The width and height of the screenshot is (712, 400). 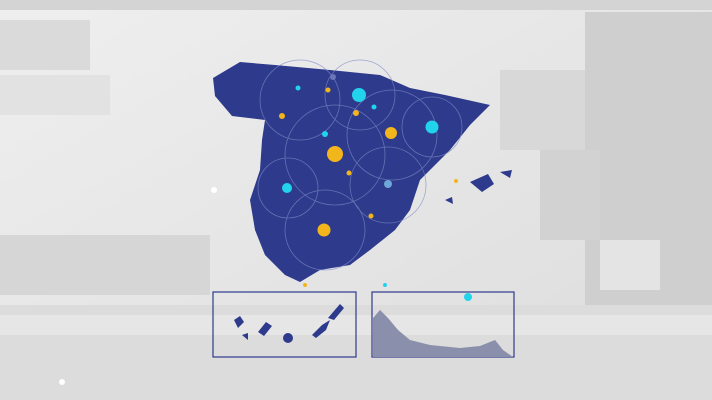 I want to click on canary-inset, so click(x=284, y=324).